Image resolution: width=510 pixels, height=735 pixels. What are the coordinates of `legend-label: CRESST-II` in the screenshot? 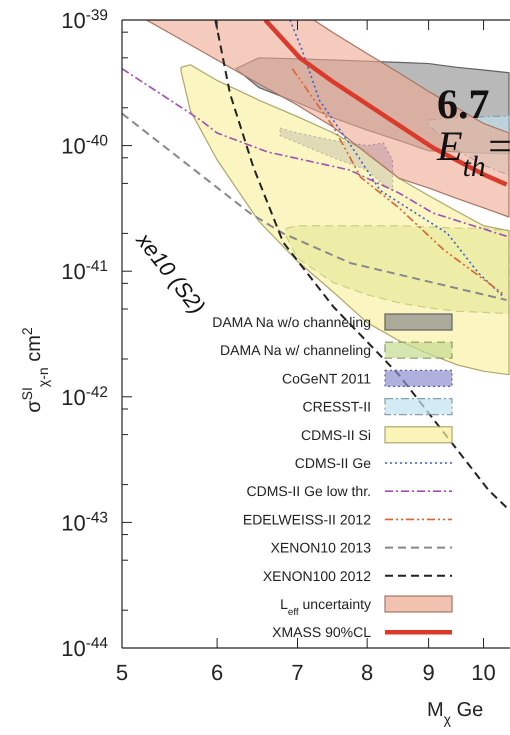 It's located at (336, 406).